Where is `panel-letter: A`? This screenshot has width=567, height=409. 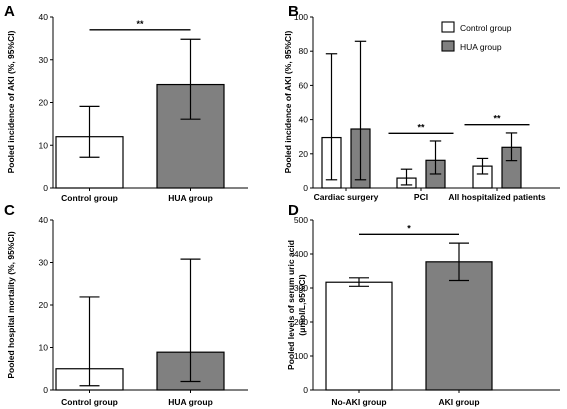 panel-letter: A is located at coordinates (9, 11).